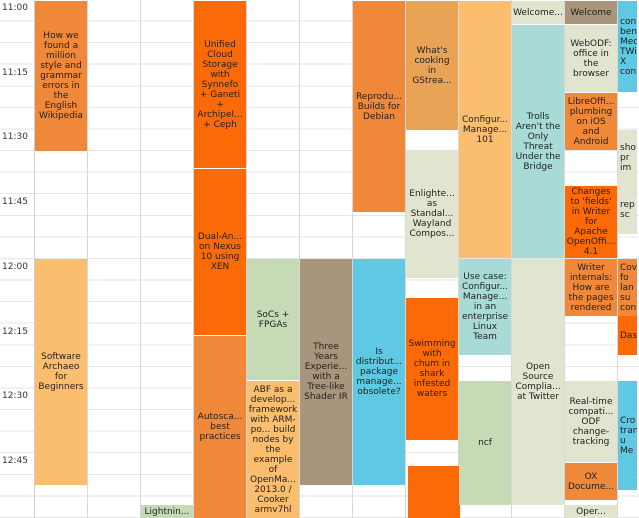 The width and height of the screenshot is (639, 518). I want to click on session-block: Cov fo lan su con, so click(627, 287).